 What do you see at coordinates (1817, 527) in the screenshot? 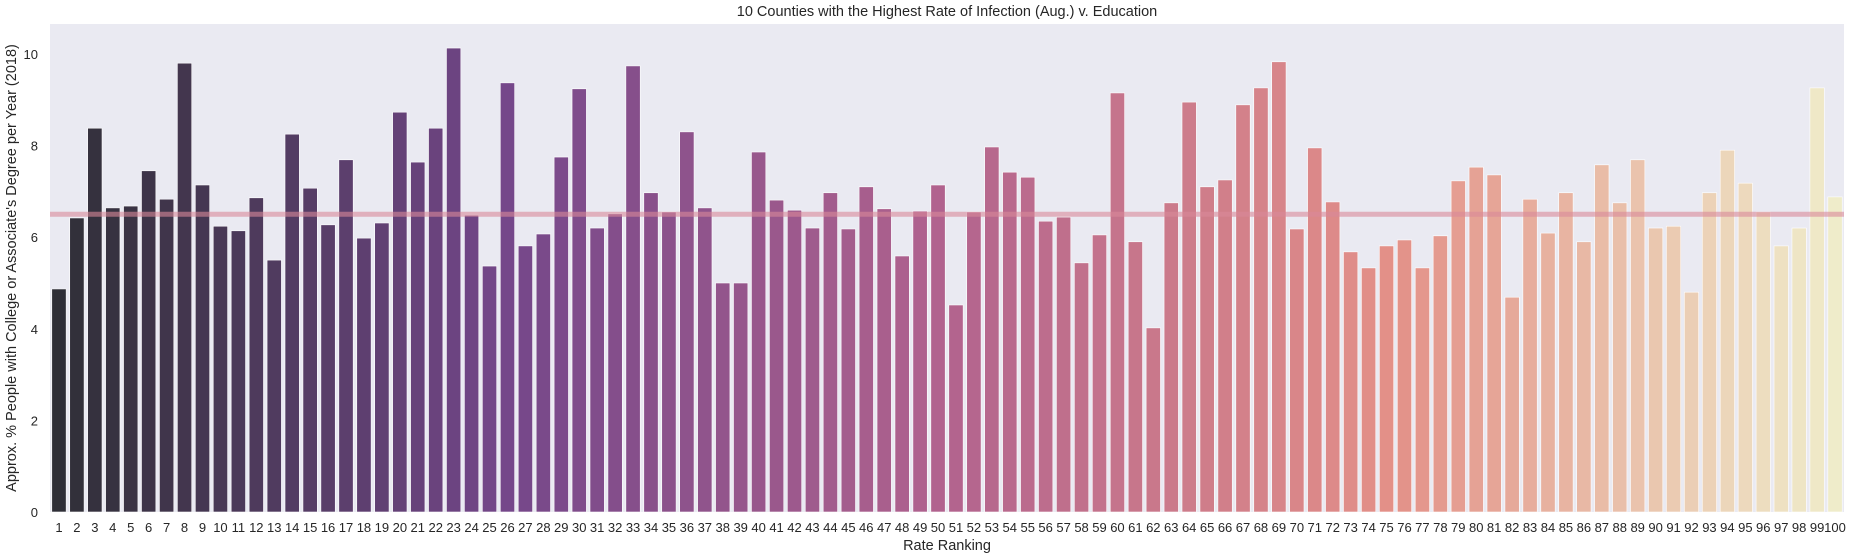
I see `x-tick-label: 99` at bounding box center [1817, 527].